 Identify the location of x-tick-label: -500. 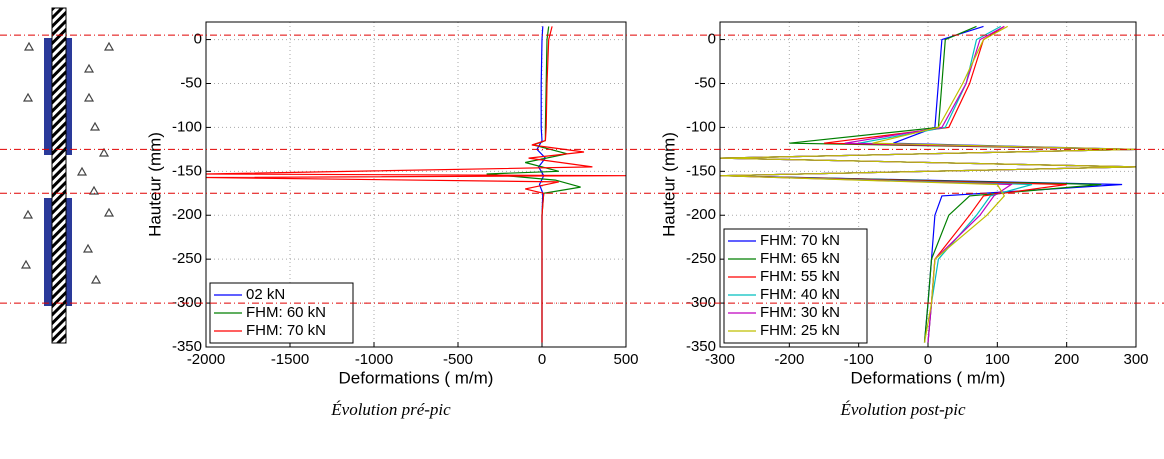
(458, 359).